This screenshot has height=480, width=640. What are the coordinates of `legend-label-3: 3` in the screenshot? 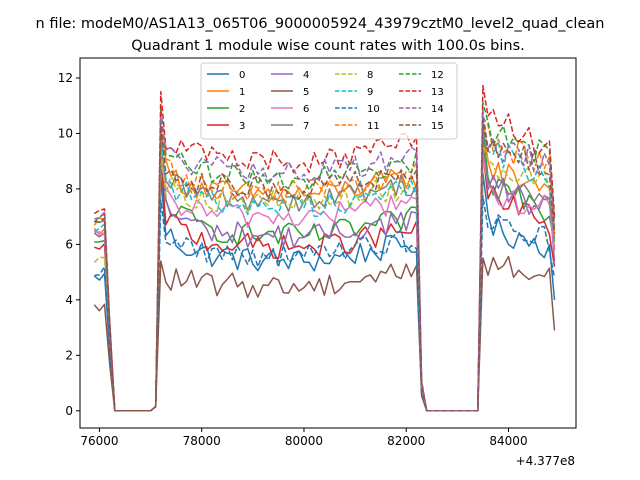 It's located at (242, 126).